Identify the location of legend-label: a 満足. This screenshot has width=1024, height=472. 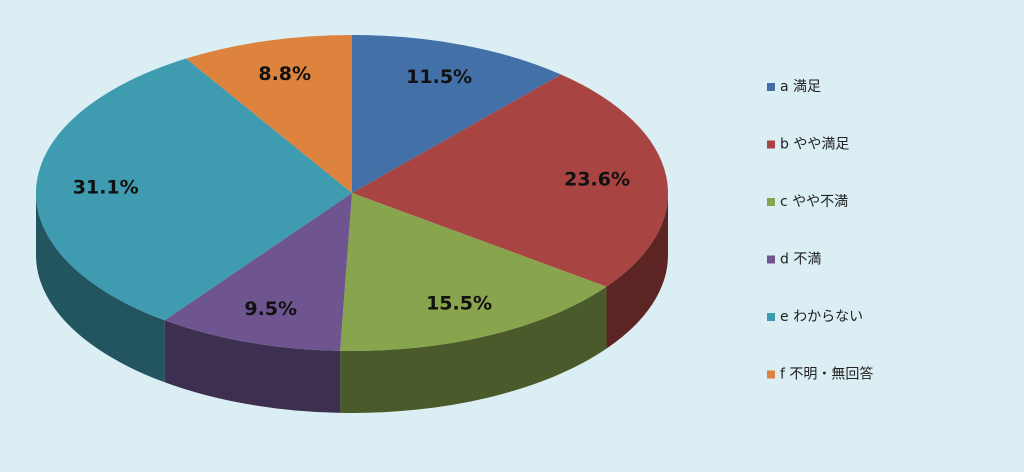
(800, 87).